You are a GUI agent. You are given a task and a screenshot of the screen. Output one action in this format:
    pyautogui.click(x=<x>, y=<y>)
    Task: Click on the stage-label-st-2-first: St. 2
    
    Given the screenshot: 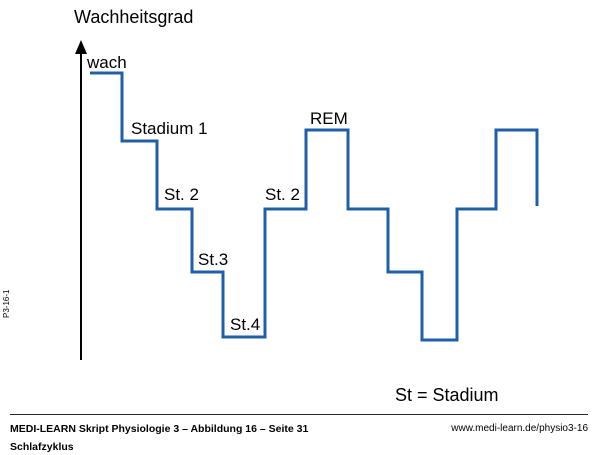 What is the action you would take?
    pyautogui.click(x=181, y=194)
    